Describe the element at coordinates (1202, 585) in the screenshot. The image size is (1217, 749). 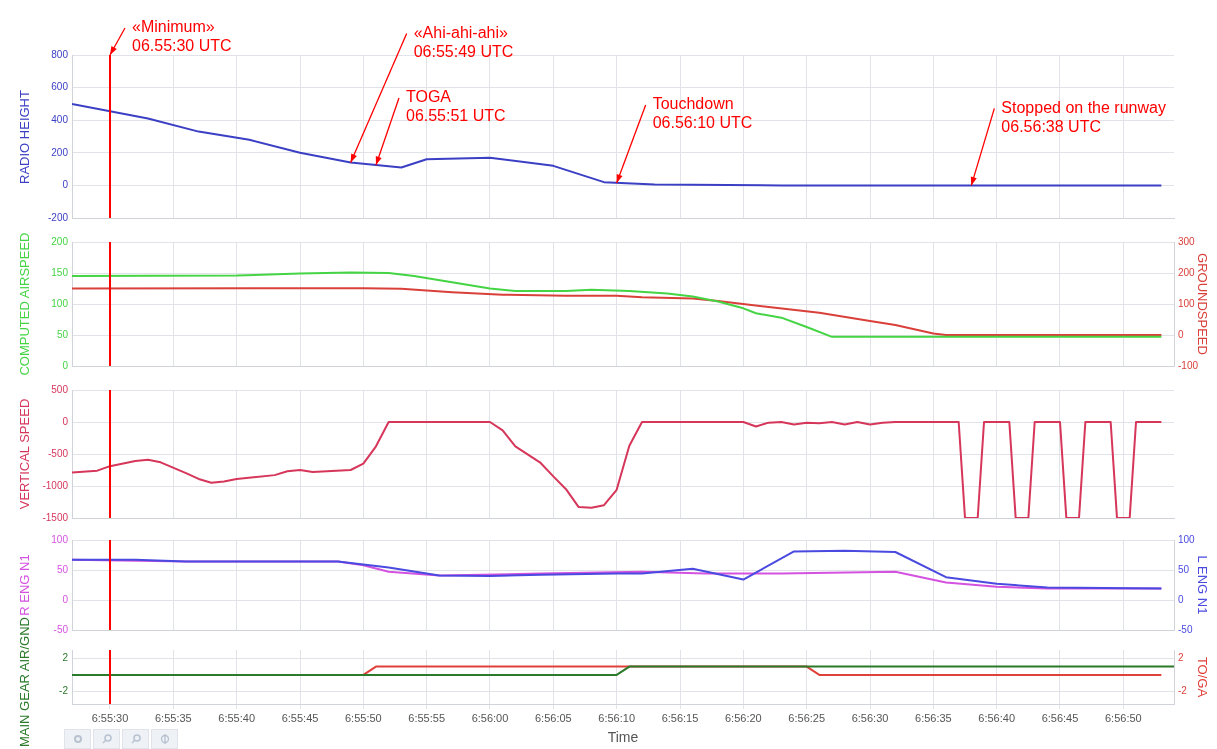
I see `y2-axis-title: L ENG N1` at that location.